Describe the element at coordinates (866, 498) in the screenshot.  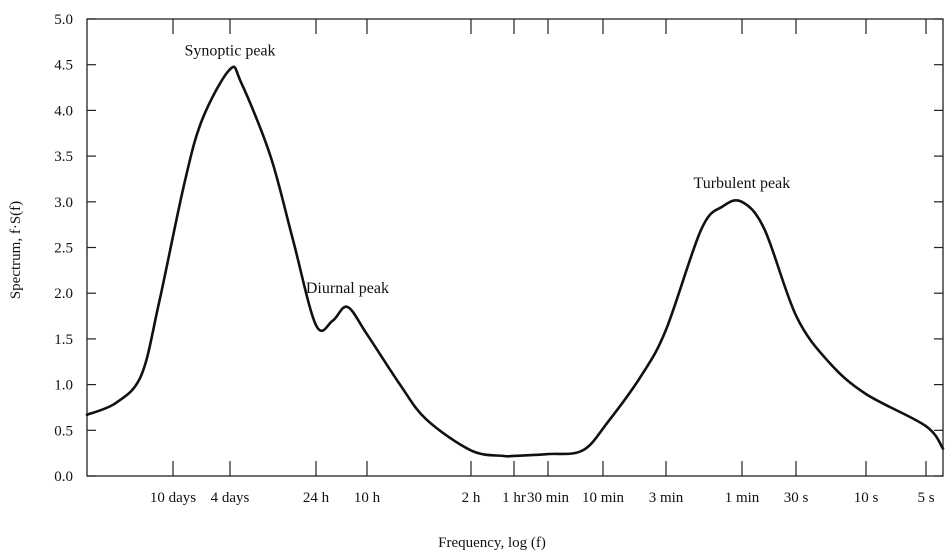
I see `x-tick-label: 10 s` at that location.